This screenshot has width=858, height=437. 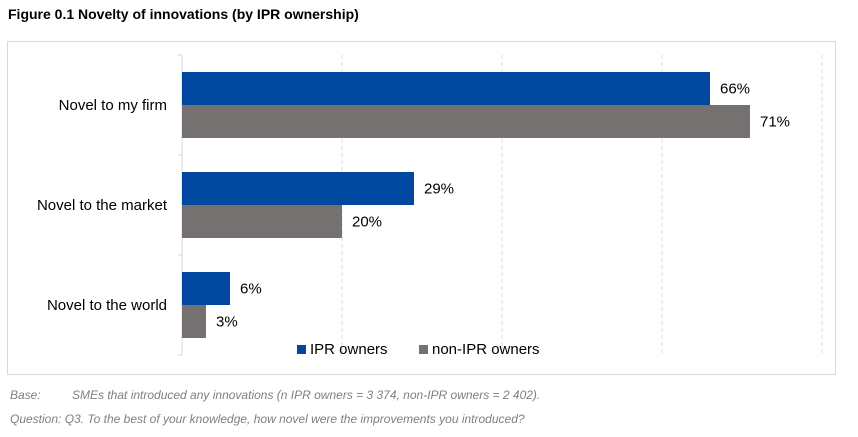 I want to click on legend-label: IPR owners, so click(x=349, y=349).